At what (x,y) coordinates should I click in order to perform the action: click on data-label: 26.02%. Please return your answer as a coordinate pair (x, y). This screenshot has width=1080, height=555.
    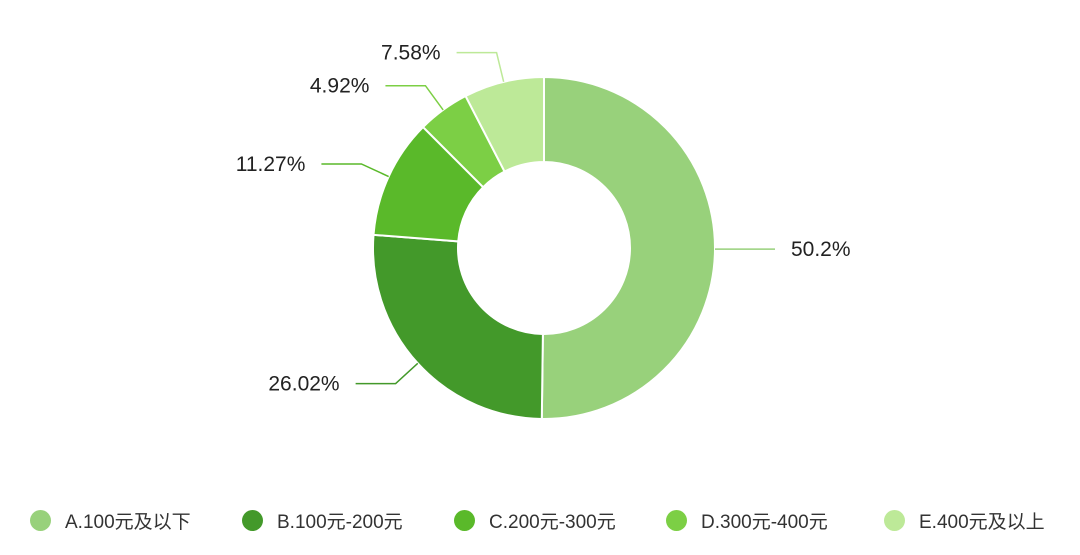
    Looking at the image, I should click on (303, 384).